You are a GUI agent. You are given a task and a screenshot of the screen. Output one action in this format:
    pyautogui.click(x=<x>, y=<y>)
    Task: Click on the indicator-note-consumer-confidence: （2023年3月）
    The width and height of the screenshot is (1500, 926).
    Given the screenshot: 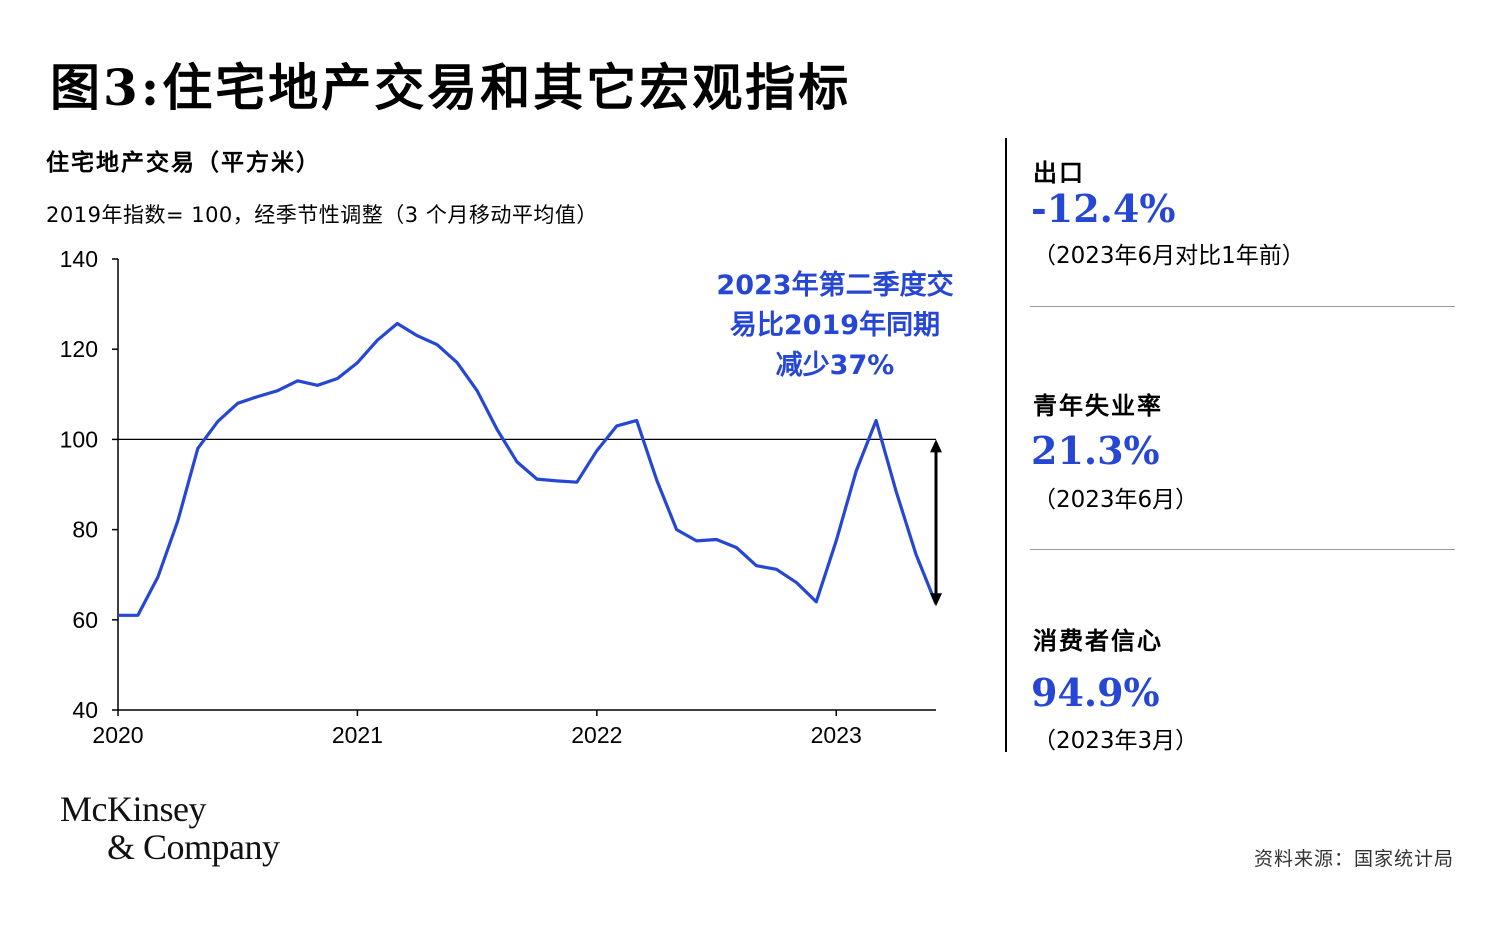 What is the action you would take?
    pyautogui.click(x=1116, y=741)
    